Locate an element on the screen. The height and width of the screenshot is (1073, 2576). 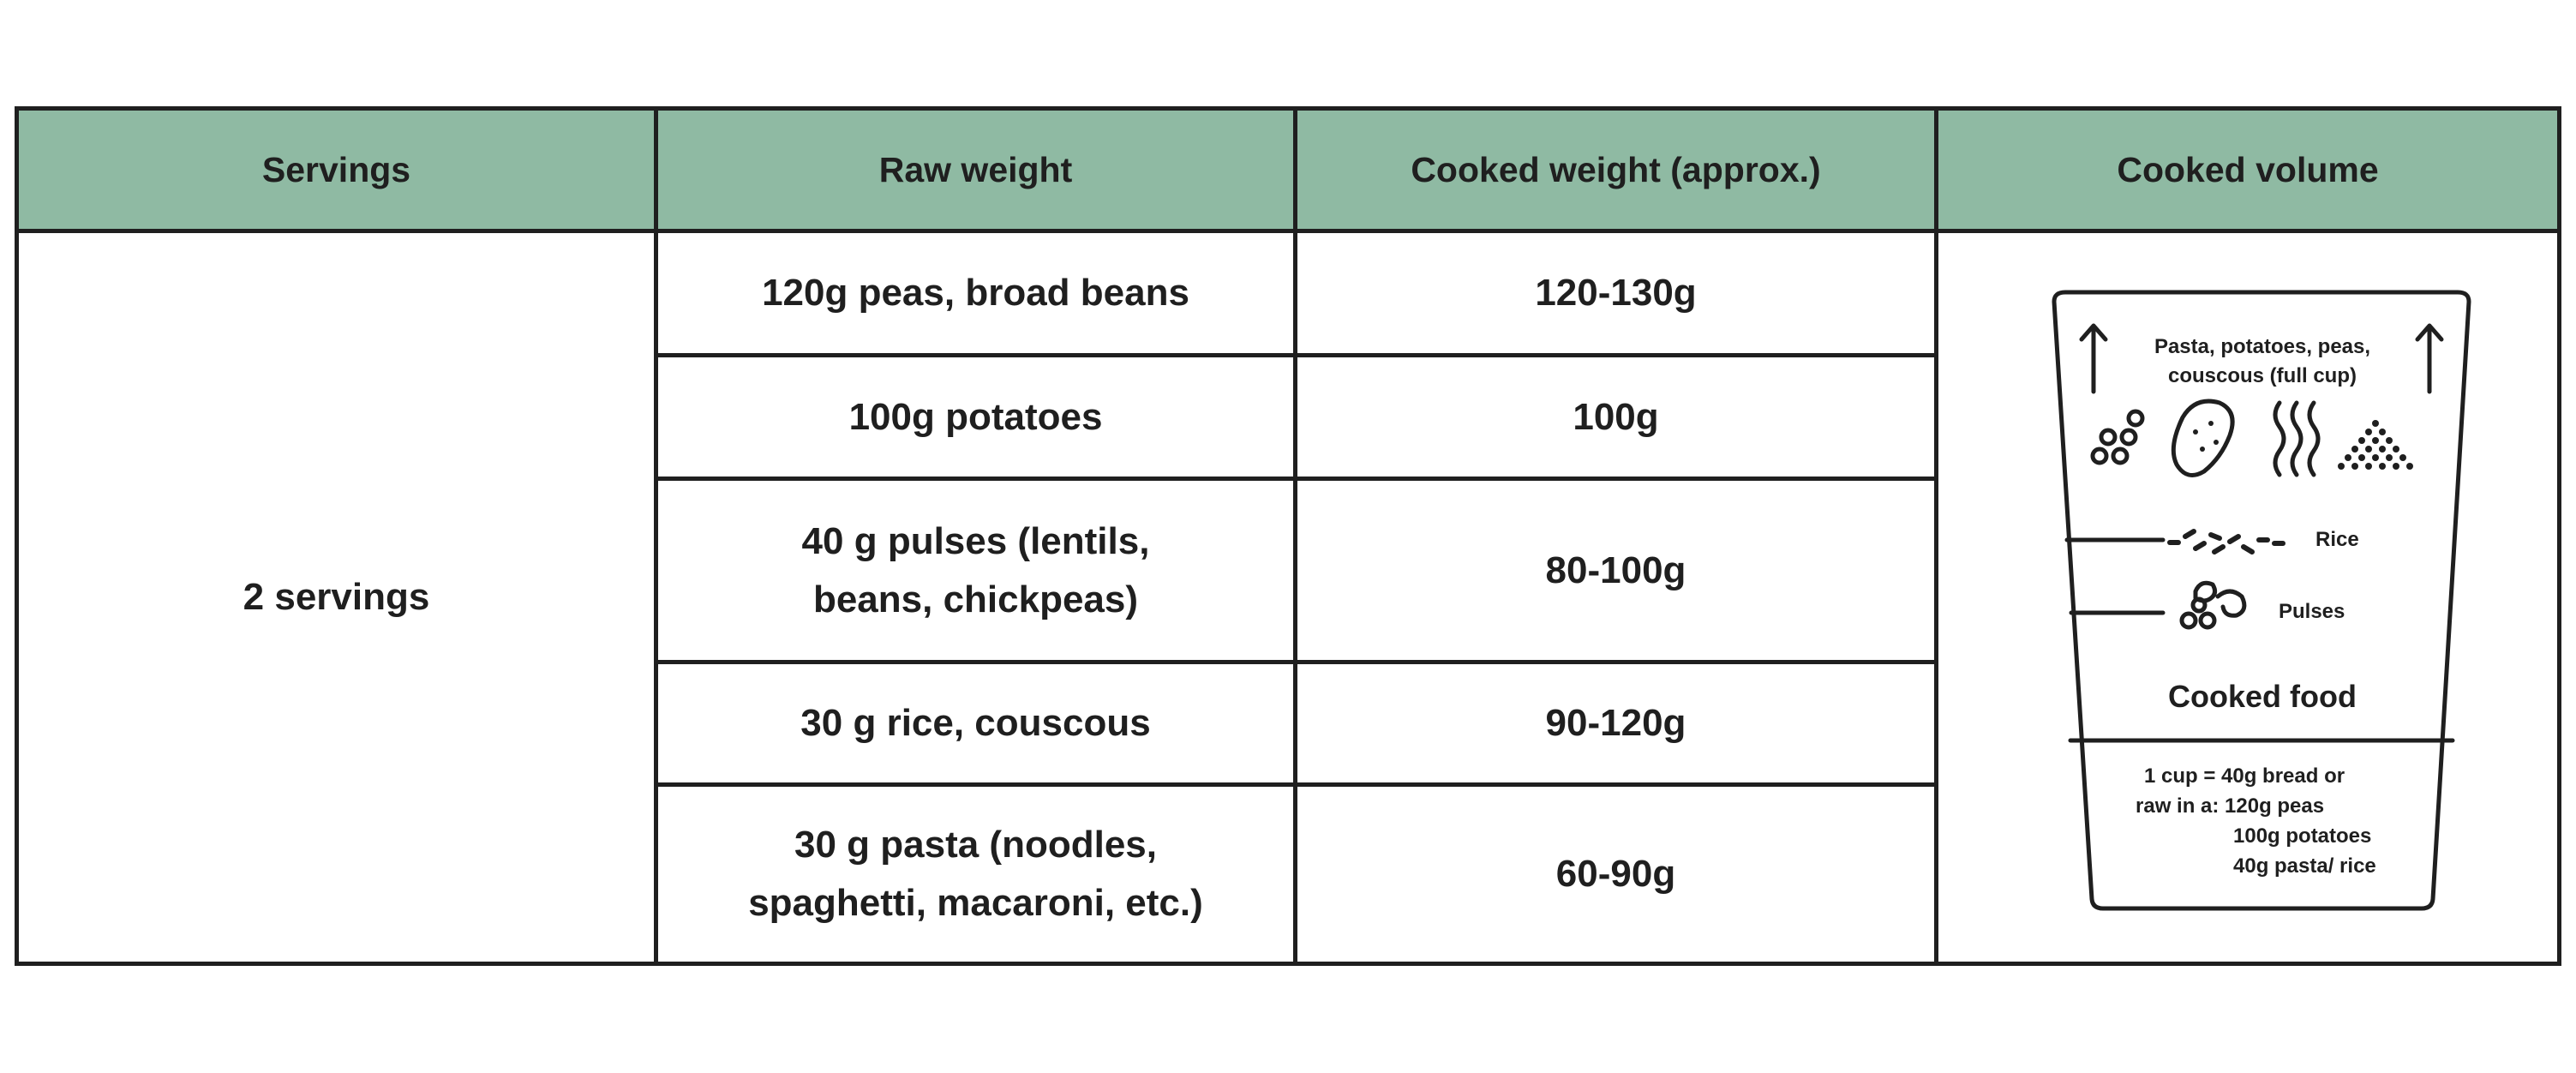
cup-illustration is located at coordinates (2261, 600).